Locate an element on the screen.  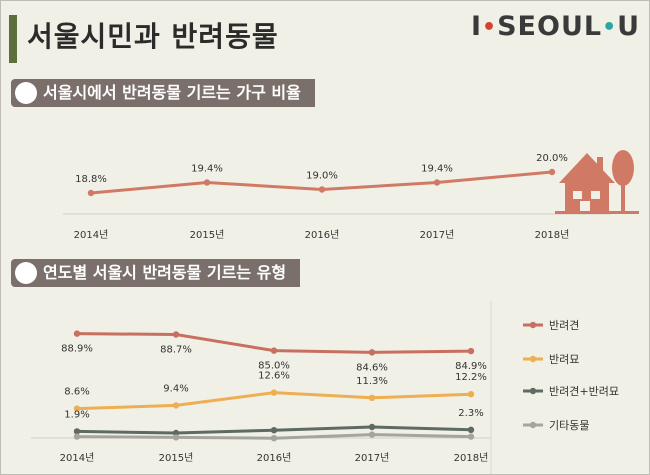
page-title: 서울시민과 반려동물 is located at coordinates (153, 36).